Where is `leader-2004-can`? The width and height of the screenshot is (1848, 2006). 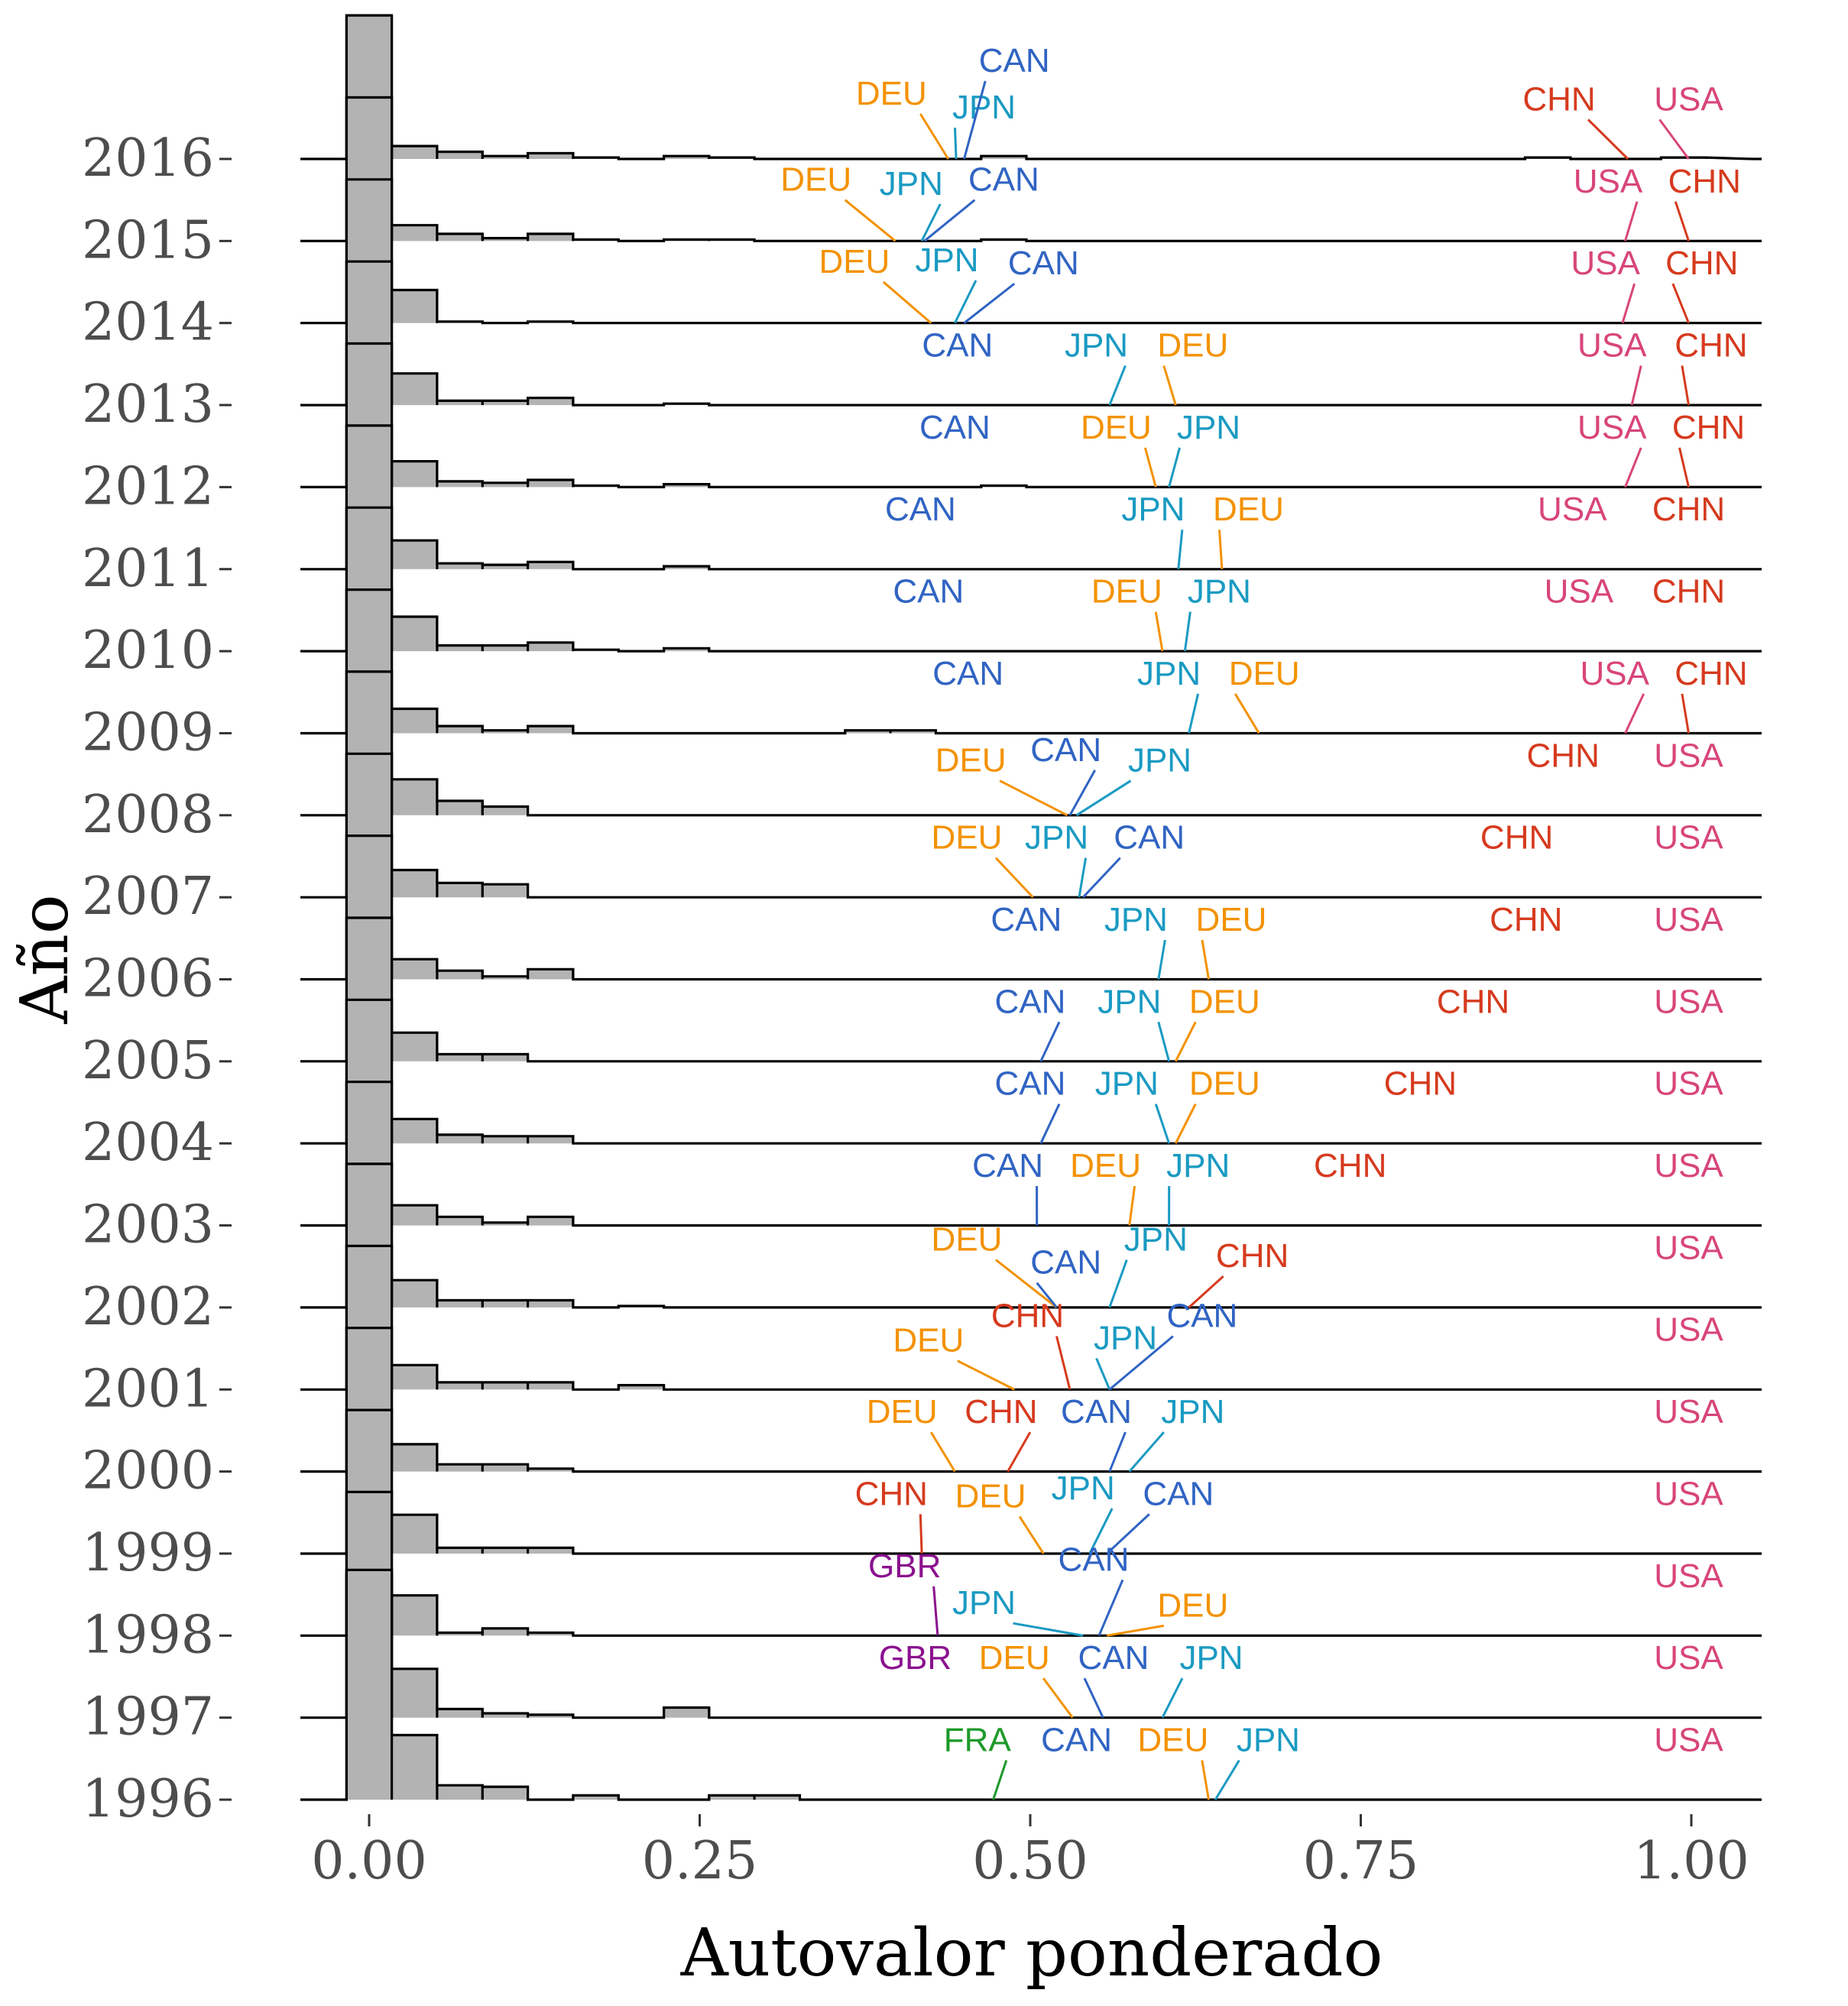
leader-2004-can is located at coordinates (1050, 1123).